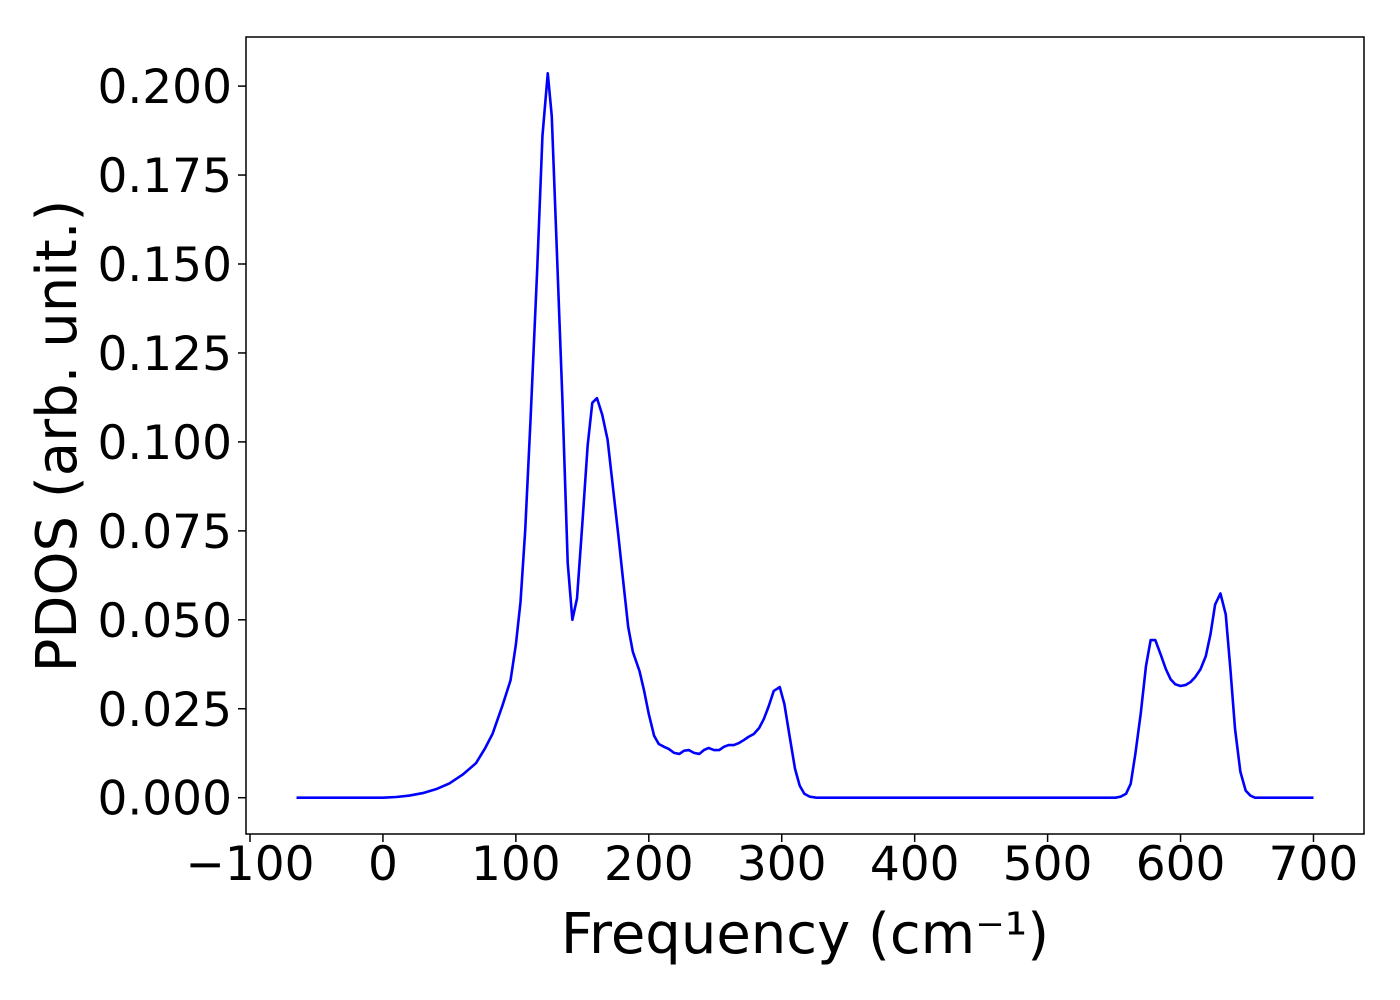 The height and width of the screenshot is (1000, 1400). What do you see at coordinates (164, 176) in the screenshot?
I see `y-tick-label: 0.175` at bounding box center [164, 176].